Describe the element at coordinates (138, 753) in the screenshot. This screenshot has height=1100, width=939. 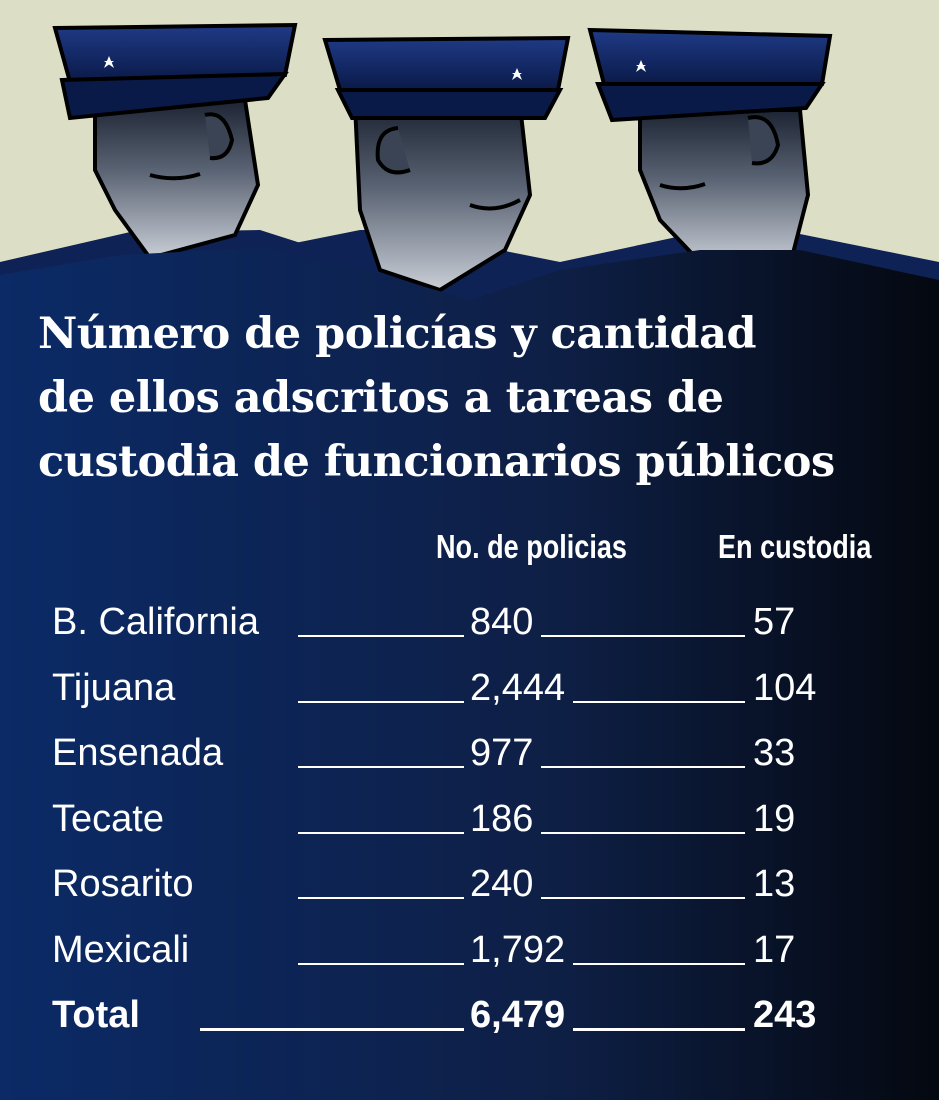
I see `row-label: Ensenada` at that location.